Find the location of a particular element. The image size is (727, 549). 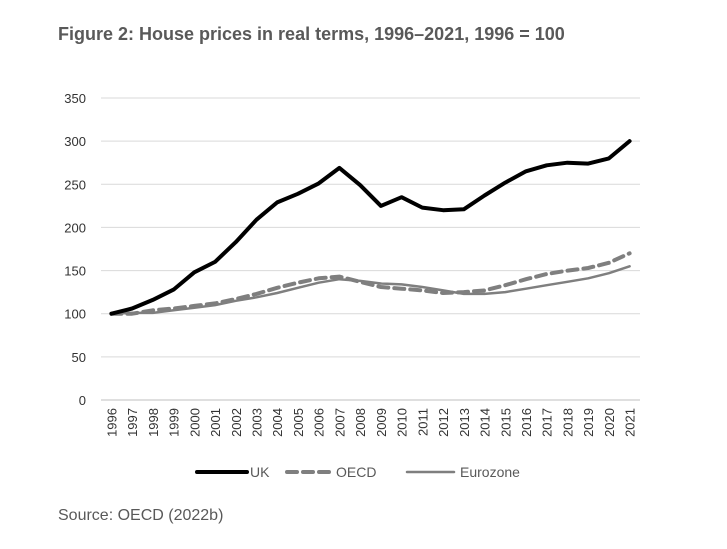

x-tick-label: 2013 is located at coordinates (464, 422).